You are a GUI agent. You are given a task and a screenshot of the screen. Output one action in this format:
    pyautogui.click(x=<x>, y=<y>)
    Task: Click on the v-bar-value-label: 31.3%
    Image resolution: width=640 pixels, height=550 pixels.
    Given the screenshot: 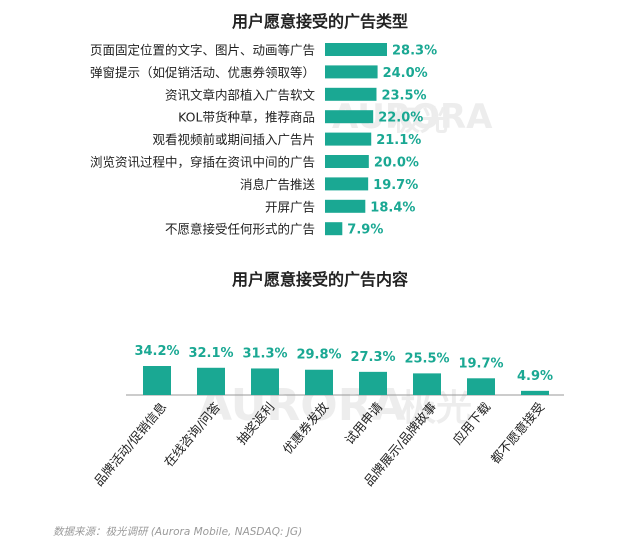 What is the action you would take?
    pyautogui.click(x=264, y=353)
    